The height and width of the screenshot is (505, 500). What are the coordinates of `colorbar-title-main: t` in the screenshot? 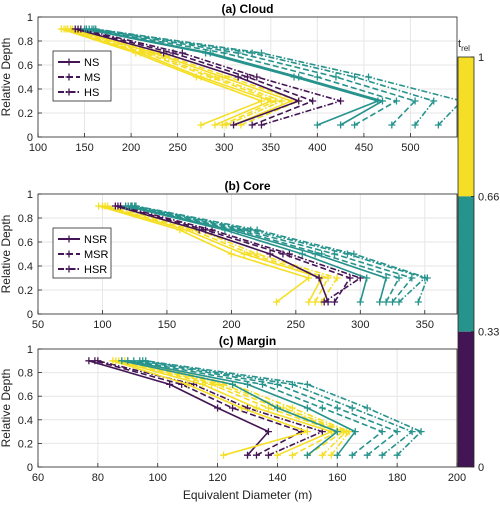 It's located at (459, 44).